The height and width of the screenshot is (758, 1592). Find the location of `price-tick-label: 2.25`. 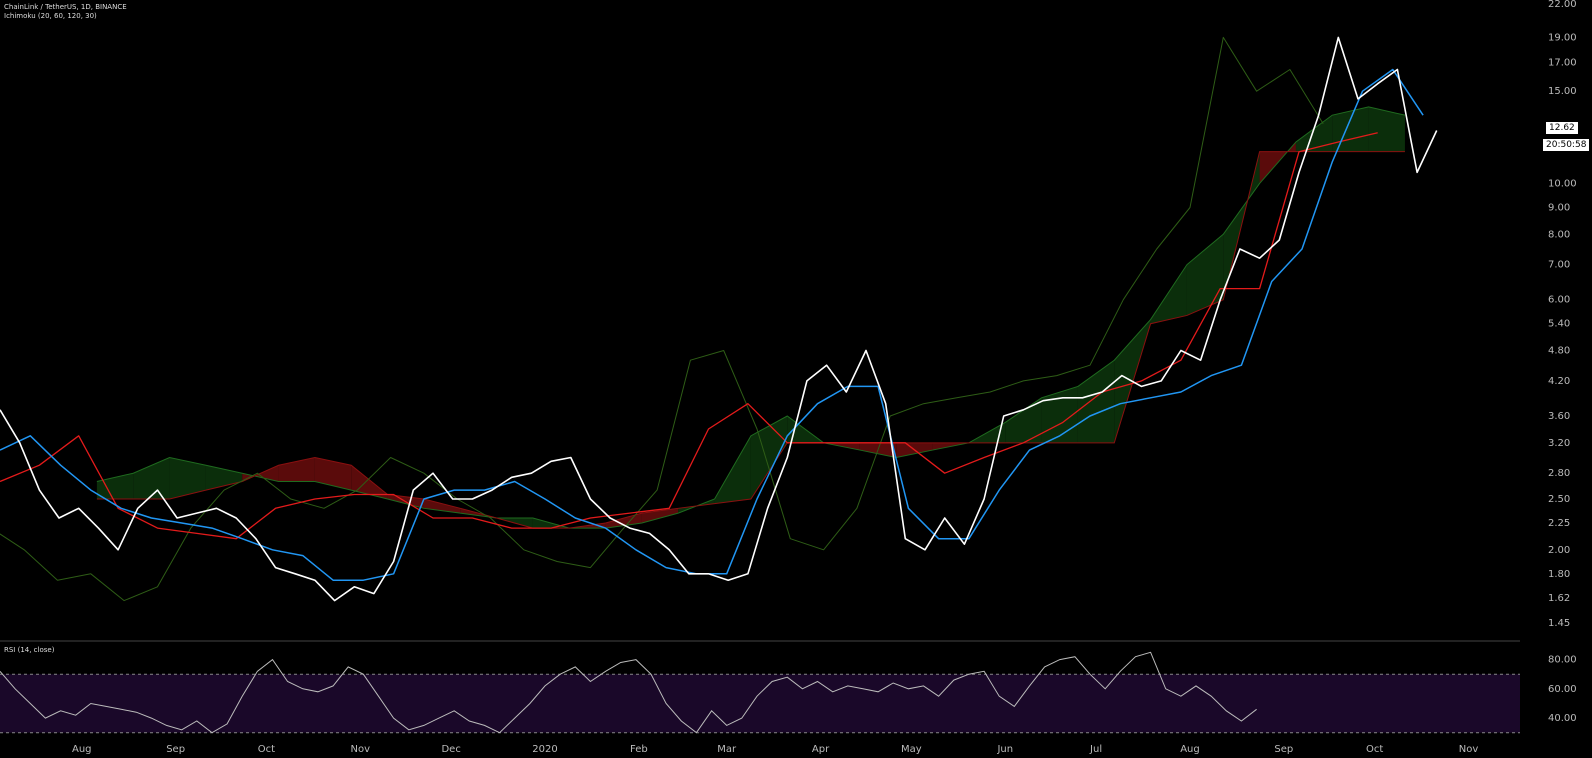

price-tick-label: 2.25 is located at coordinates (1559, 523).